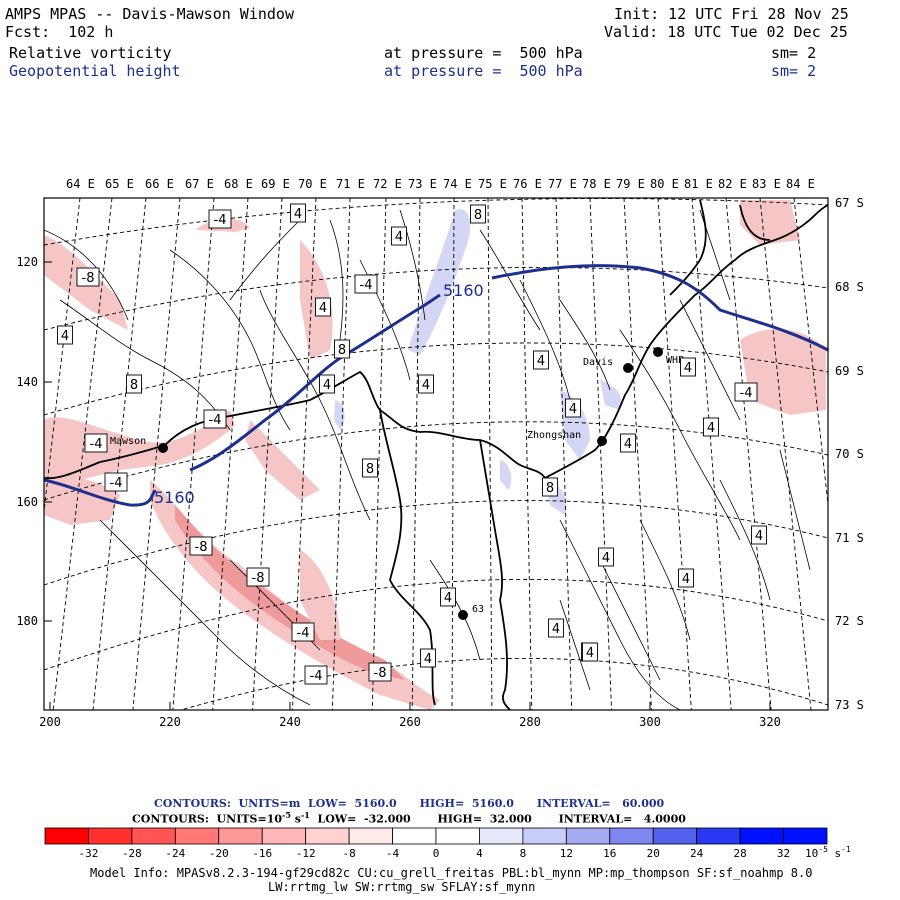 The image size is (900, 900). Describe the element at coordinates (849, 538) in the screenshot. I see `lat-label: 71 S` at that location.